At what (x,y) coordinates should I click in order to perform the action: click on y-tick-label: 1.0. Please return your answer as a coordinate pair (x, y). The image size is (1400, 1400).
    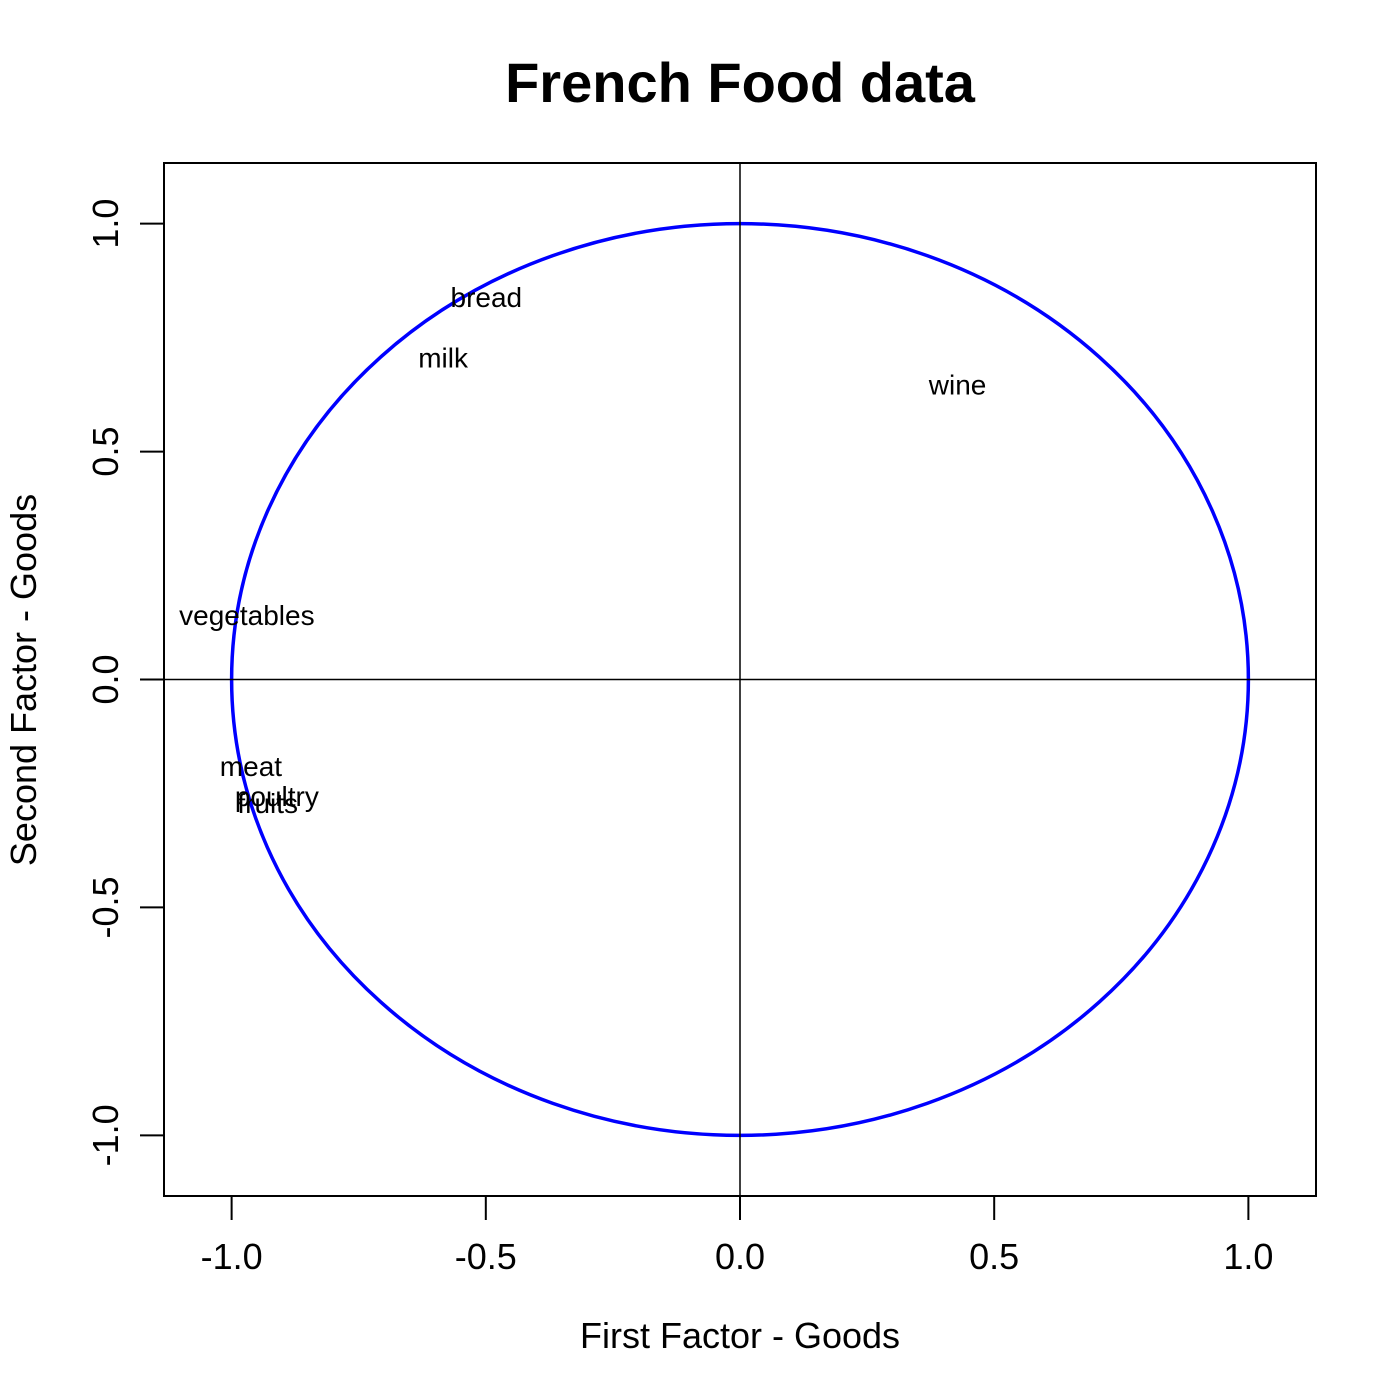
    Looking at the image, I should click on (105, 224).